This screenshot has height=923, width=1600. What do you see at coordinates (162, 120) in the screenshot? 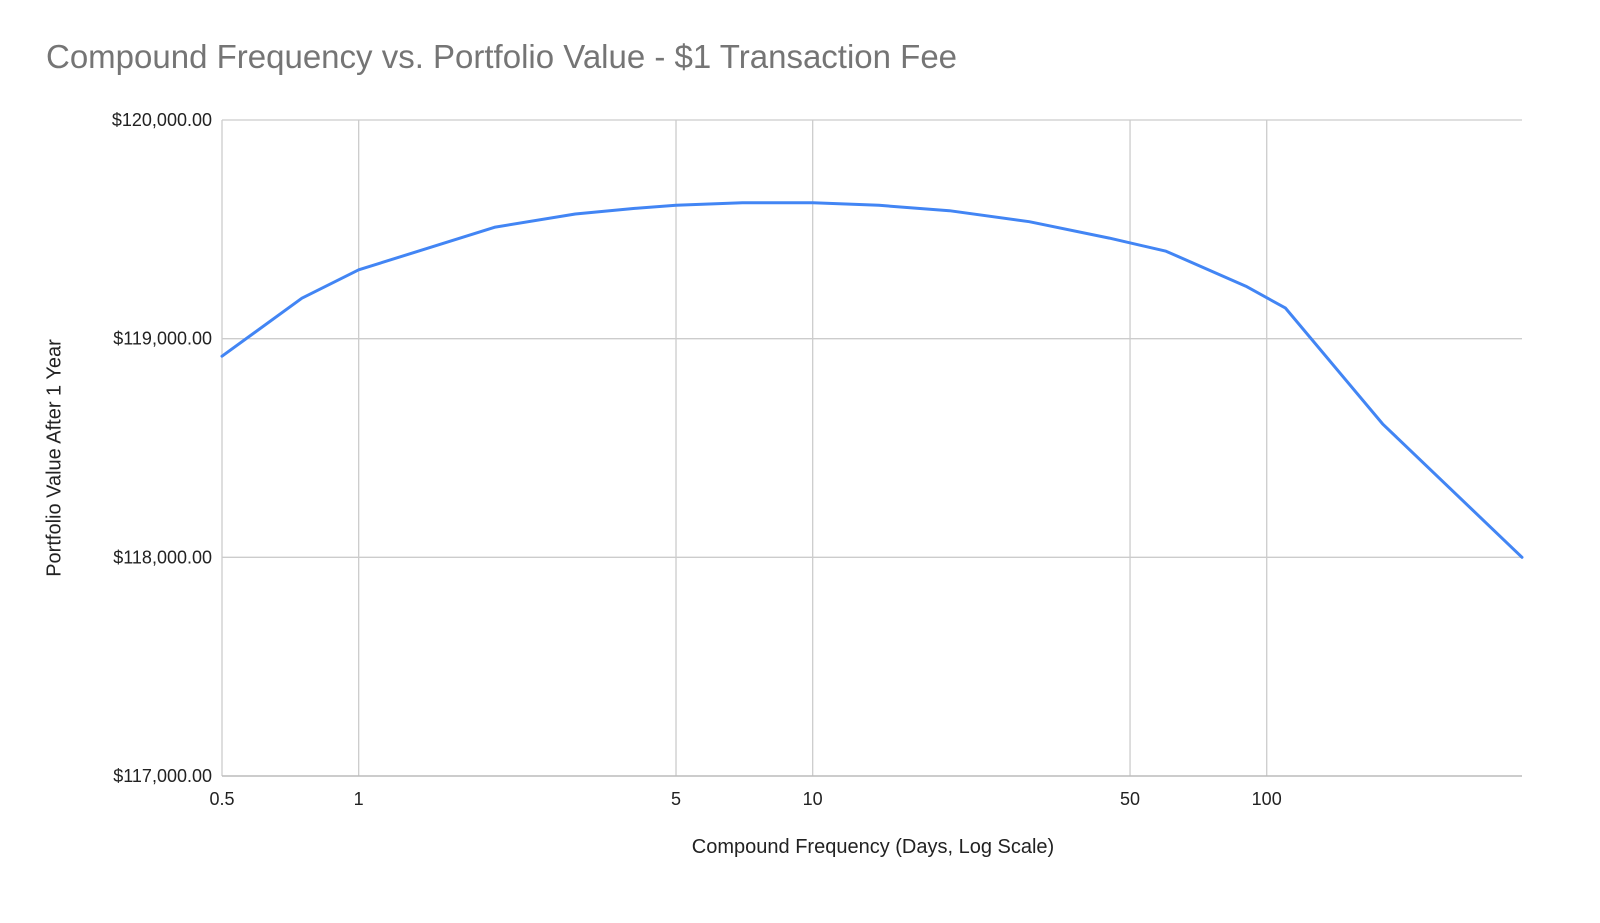
I see `y-tick-label: $120,000.00` at bounding box center [162, 120].